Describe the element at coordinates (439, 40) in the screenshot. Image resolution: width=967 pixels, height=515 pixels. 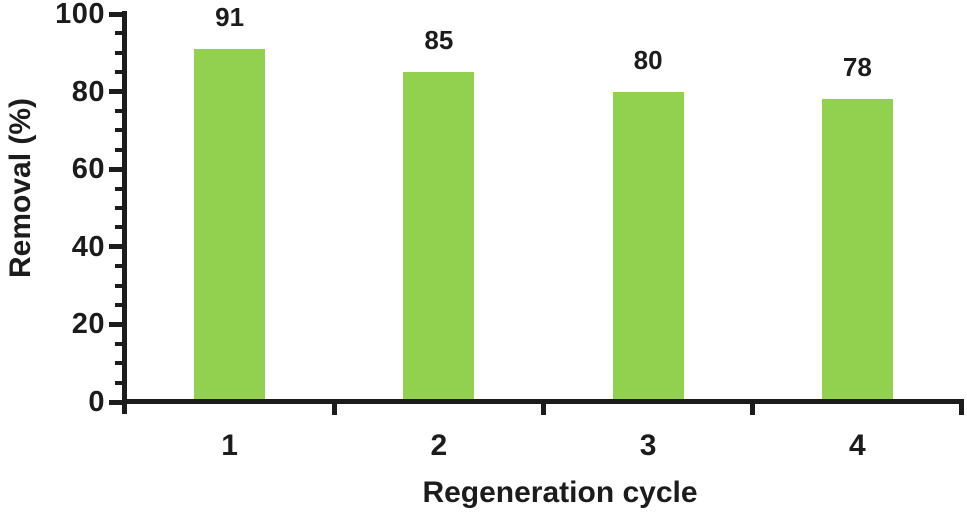
I see `bar-value-label: 85` at that location.